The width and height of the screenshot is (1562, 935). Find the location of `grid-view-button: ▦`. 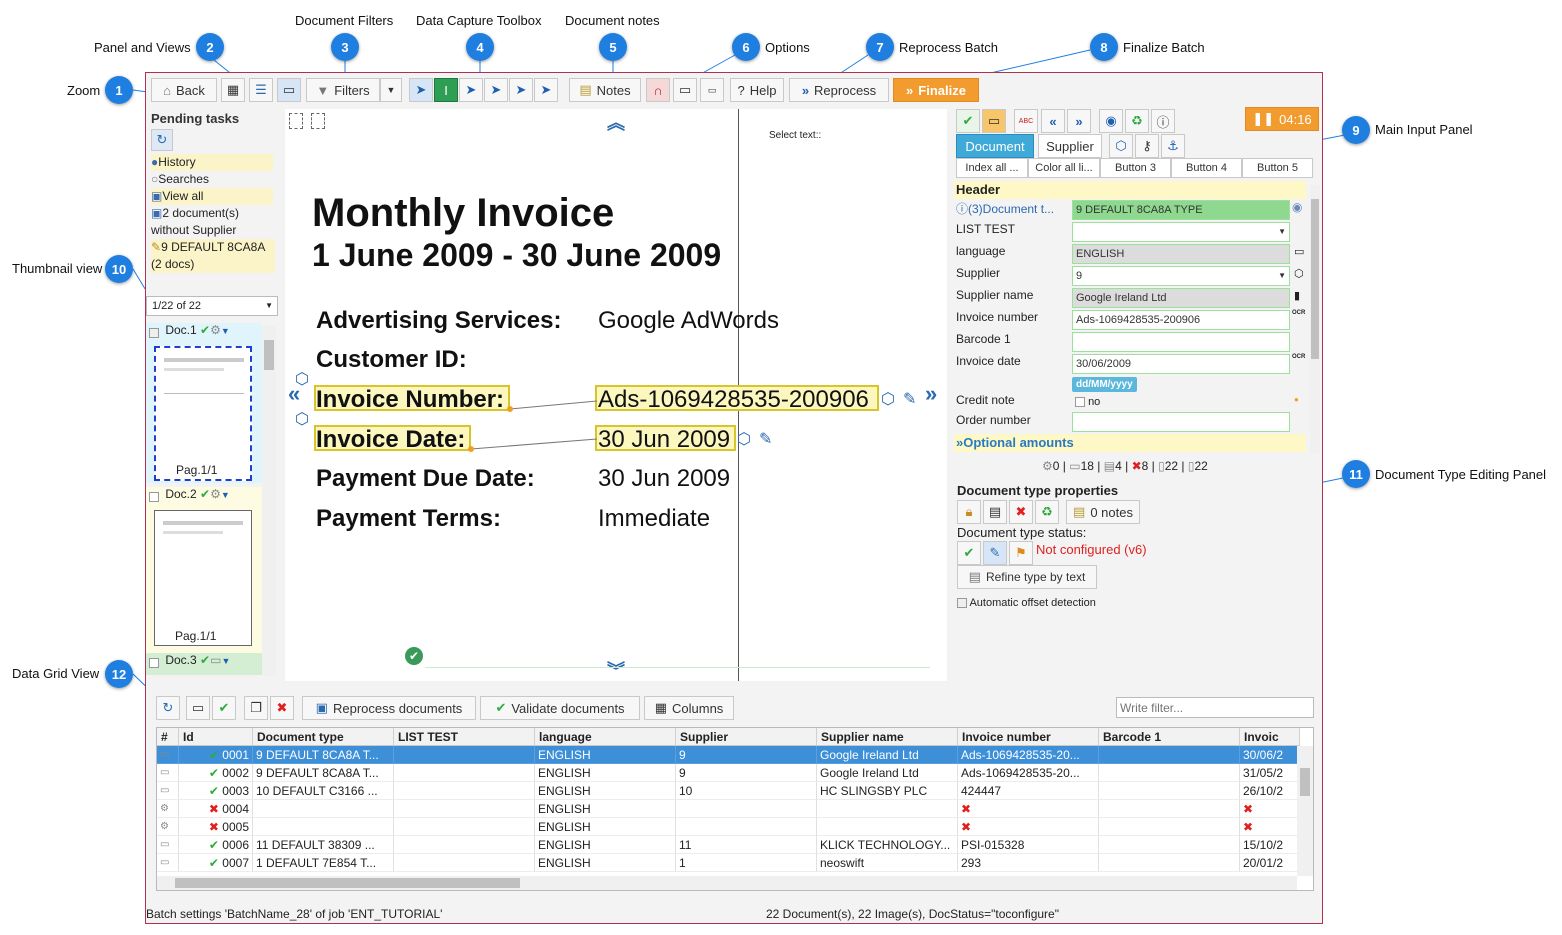

grid-view-button: ▦ is located at coordinates (233, 90).